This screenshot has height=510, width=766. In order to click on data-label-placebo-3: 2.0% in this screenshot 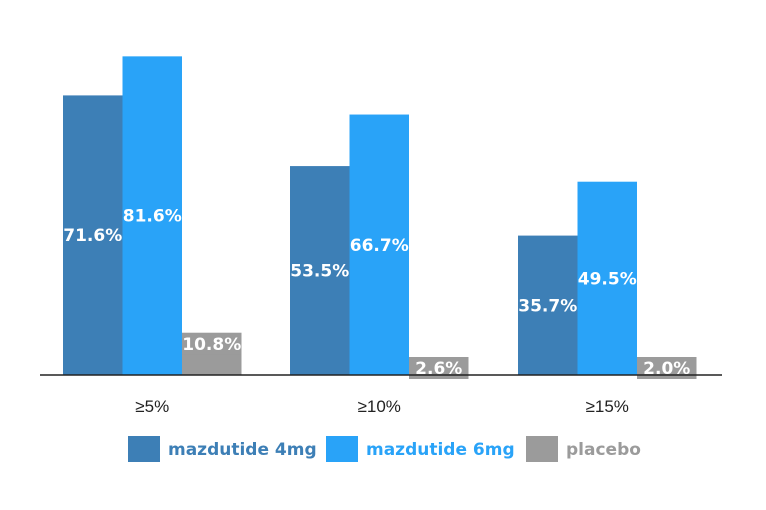, I will do `click(666, 369)`.